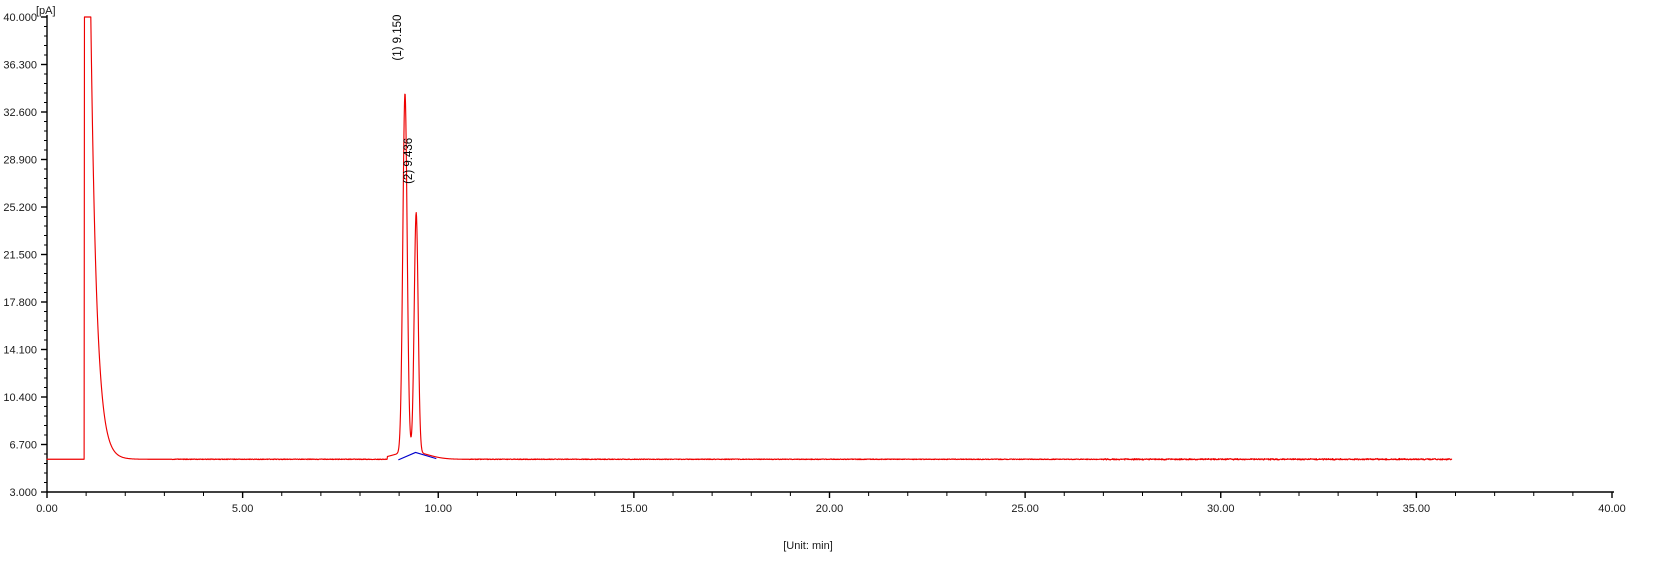 The width and height of the screenshot is (1664, 563). What do you see at coordinates (44, 254) in the screenshot?
I see `y-axis-ticks` at bounding box center [44, 254].